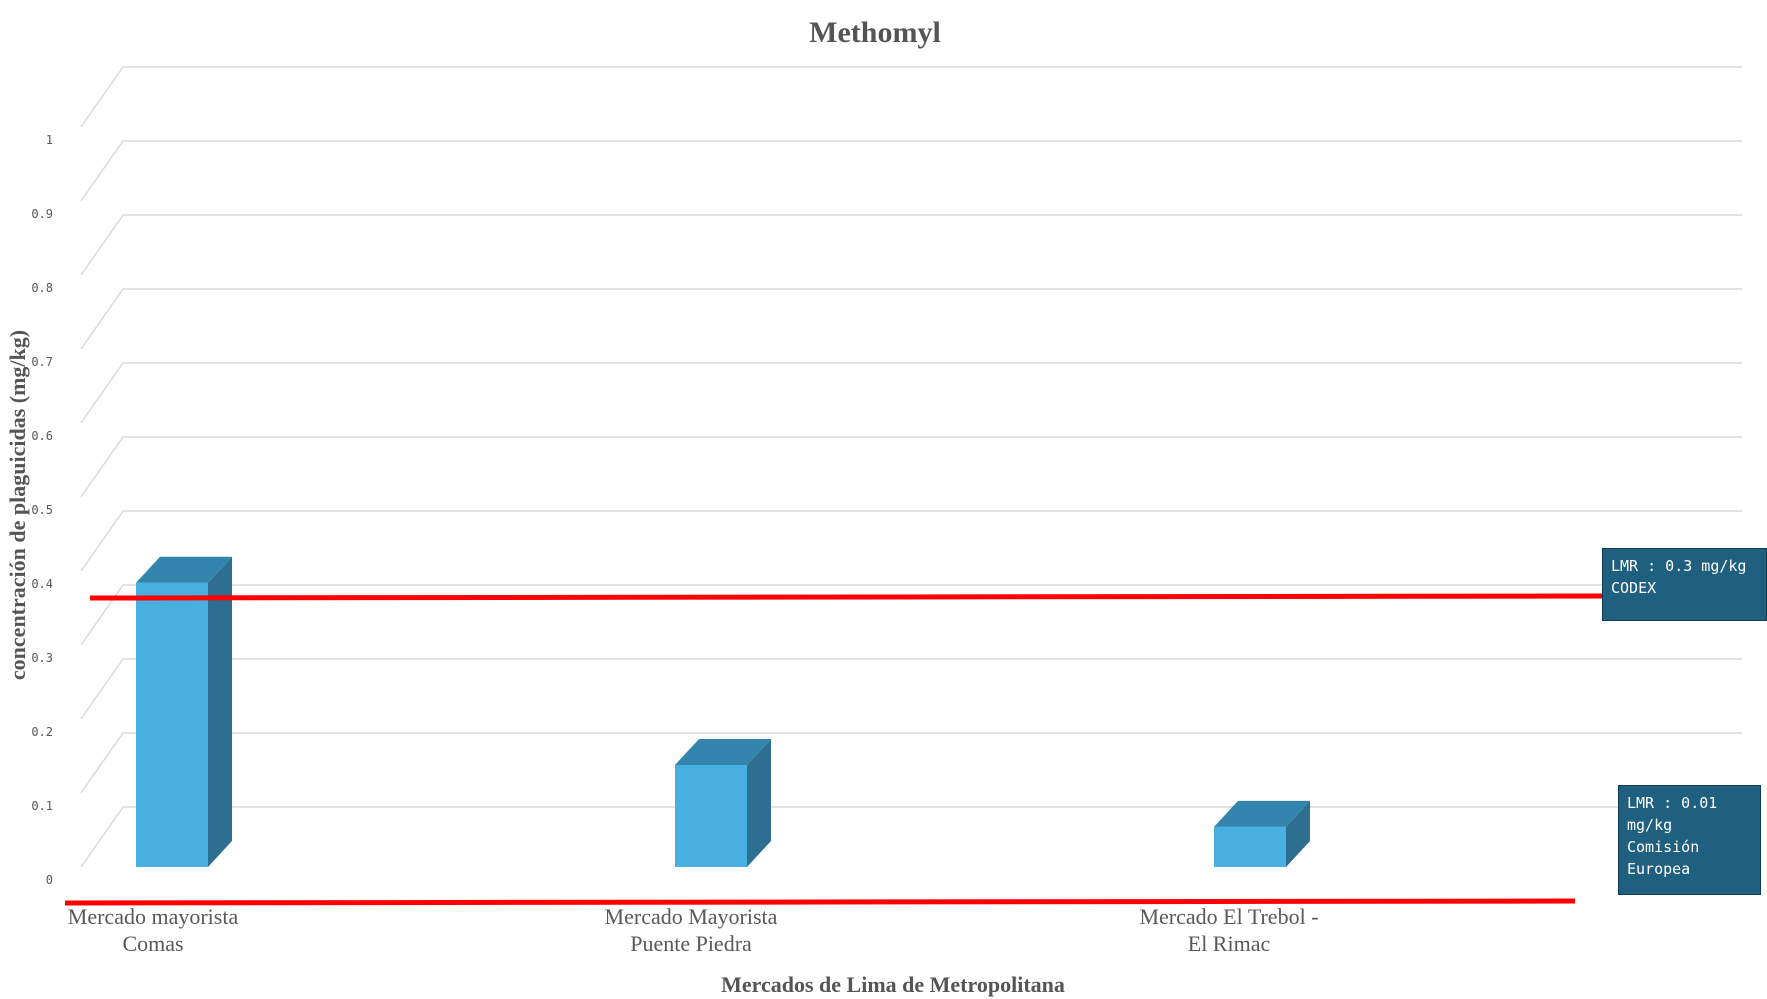  Describe the element at coordinates (49, 140) in the screenshot. I see `y-tick-label: 1` at that location.